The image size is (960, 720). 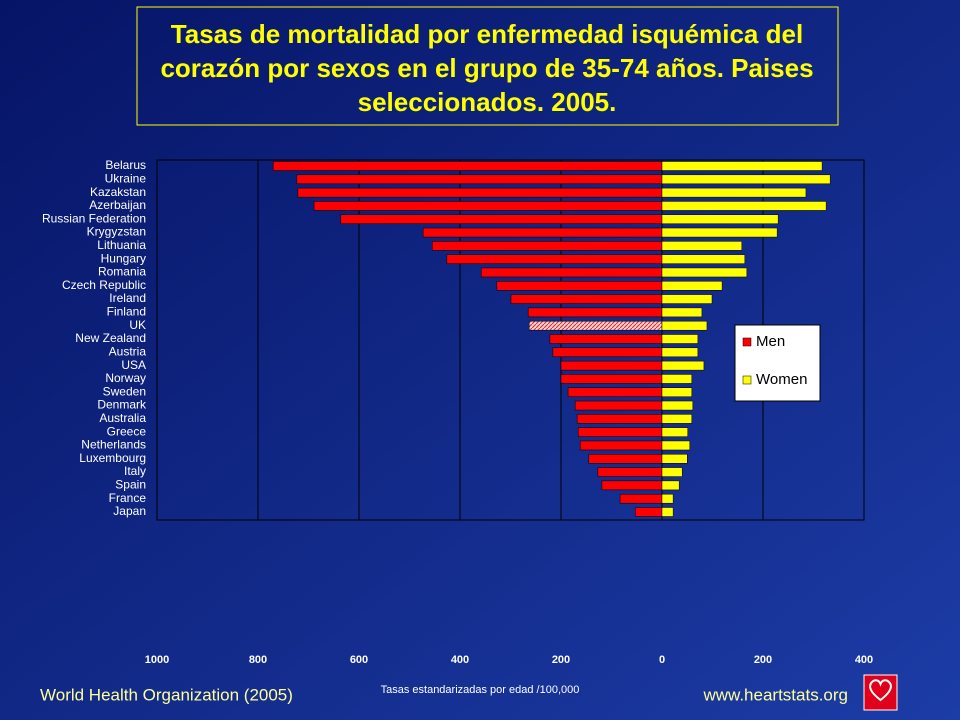 I want to click on y-tick-label: Luxembourg, so click(x=112, y=458).